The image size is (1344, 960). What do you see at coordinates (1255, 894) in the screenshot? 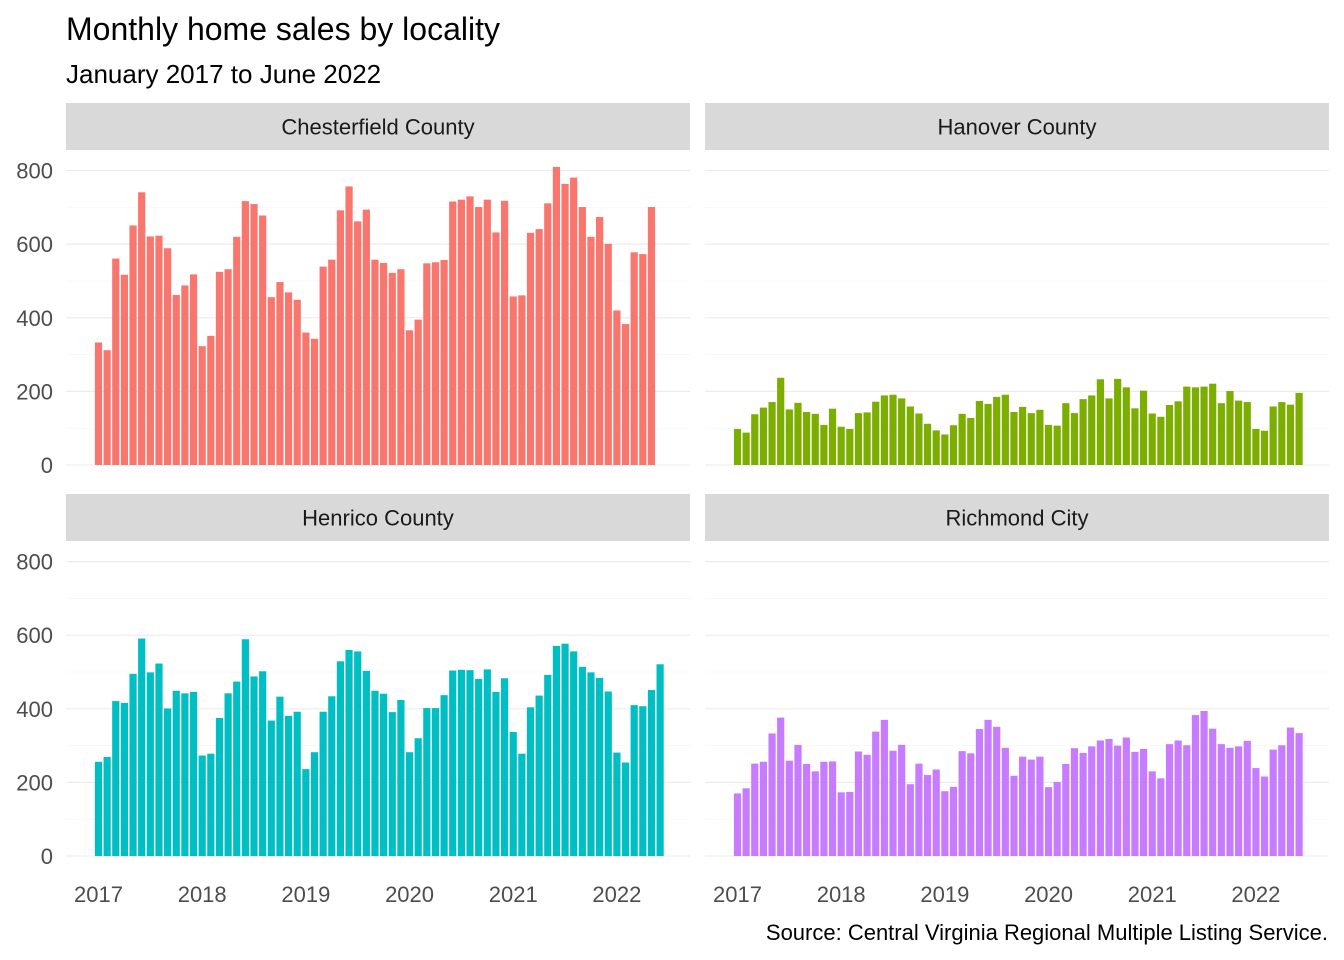
I see `x-tick-label: 2022` at bounding box center [1255, 894].